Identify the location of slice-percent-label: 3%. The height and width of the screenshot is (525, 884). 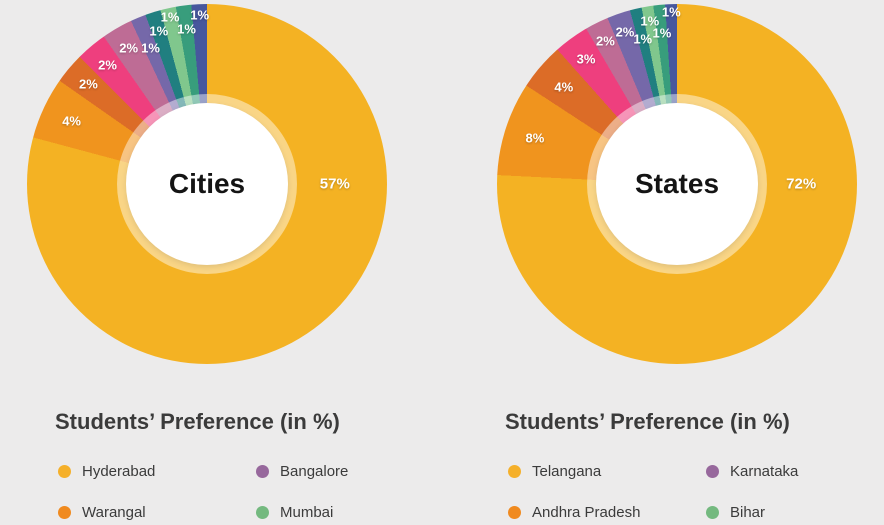
(586, 59).